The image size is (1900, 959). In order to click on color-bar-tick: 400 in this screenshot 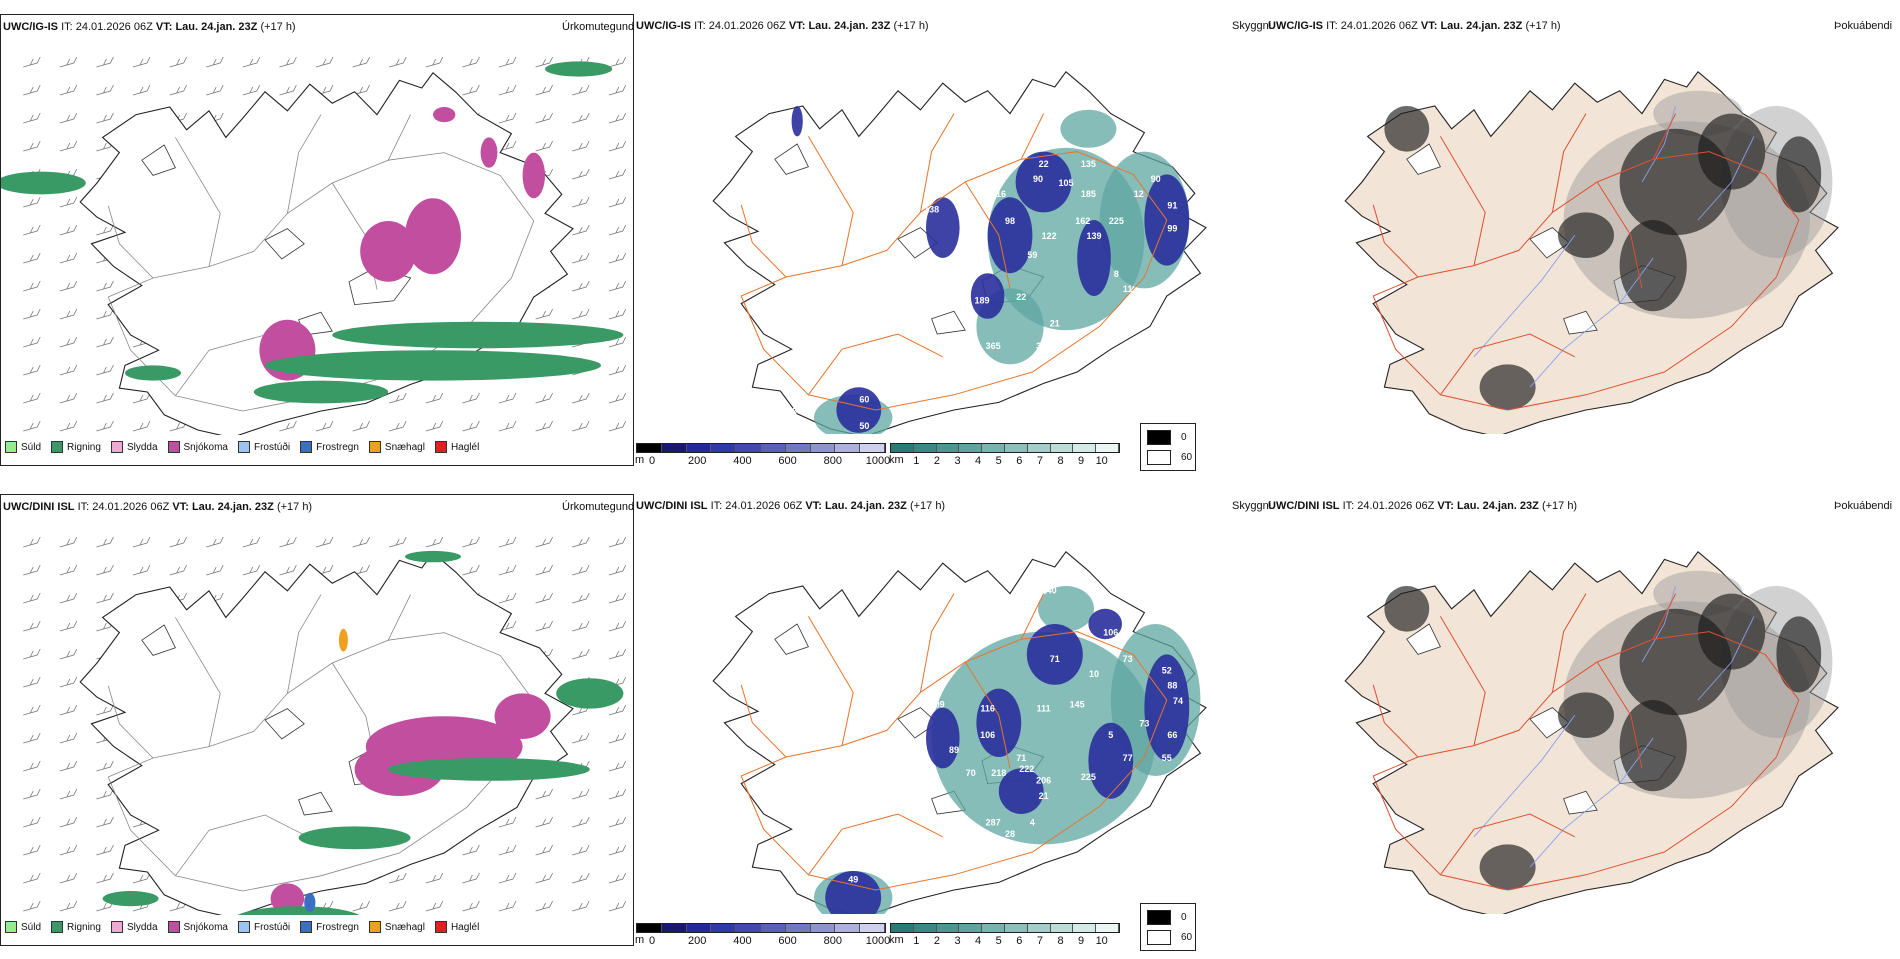, I will do `click(742, 461)`.